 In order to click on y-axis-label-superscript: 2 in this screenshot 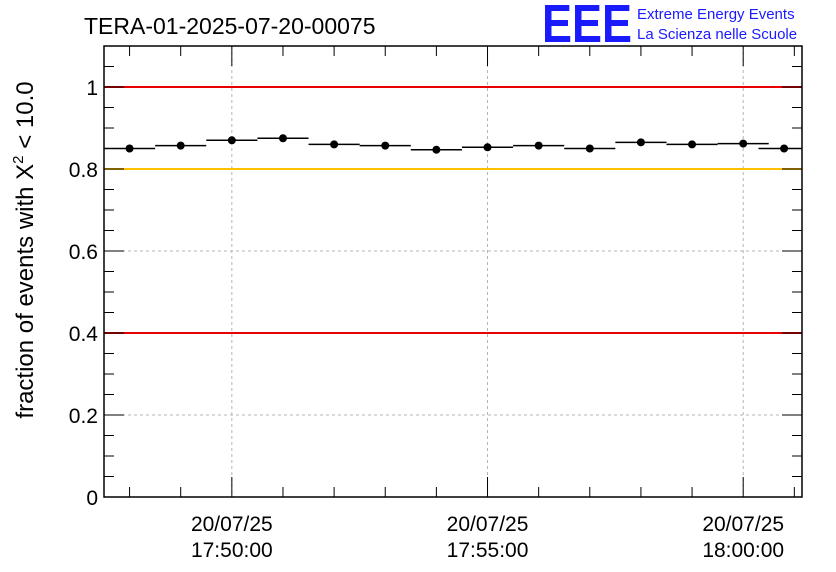, I will do `click(18, 159)`.